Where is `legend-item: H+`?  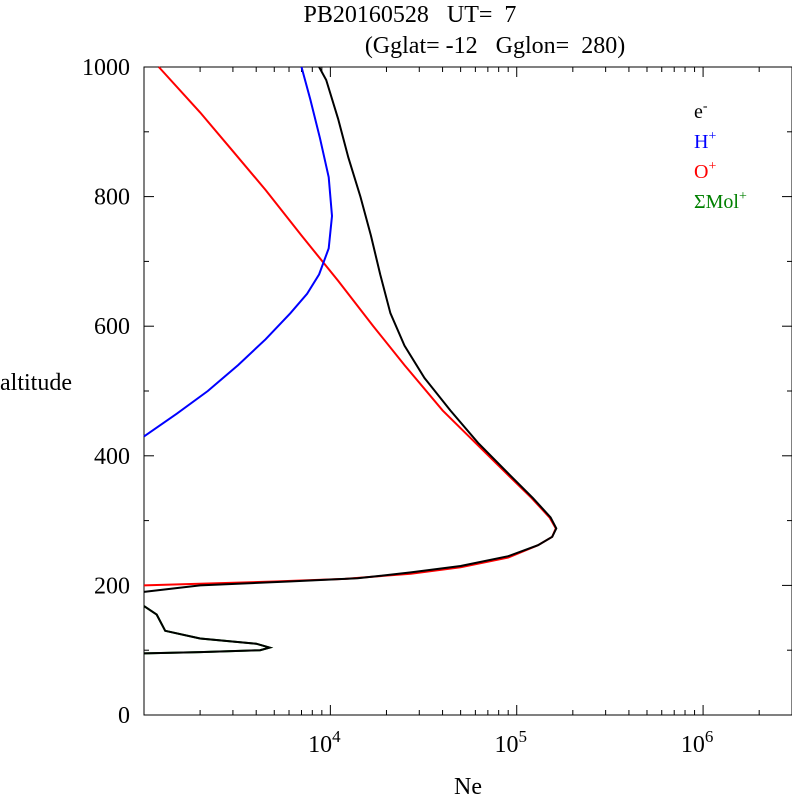 legend-item: H+ is located at coordinates (705, 141).